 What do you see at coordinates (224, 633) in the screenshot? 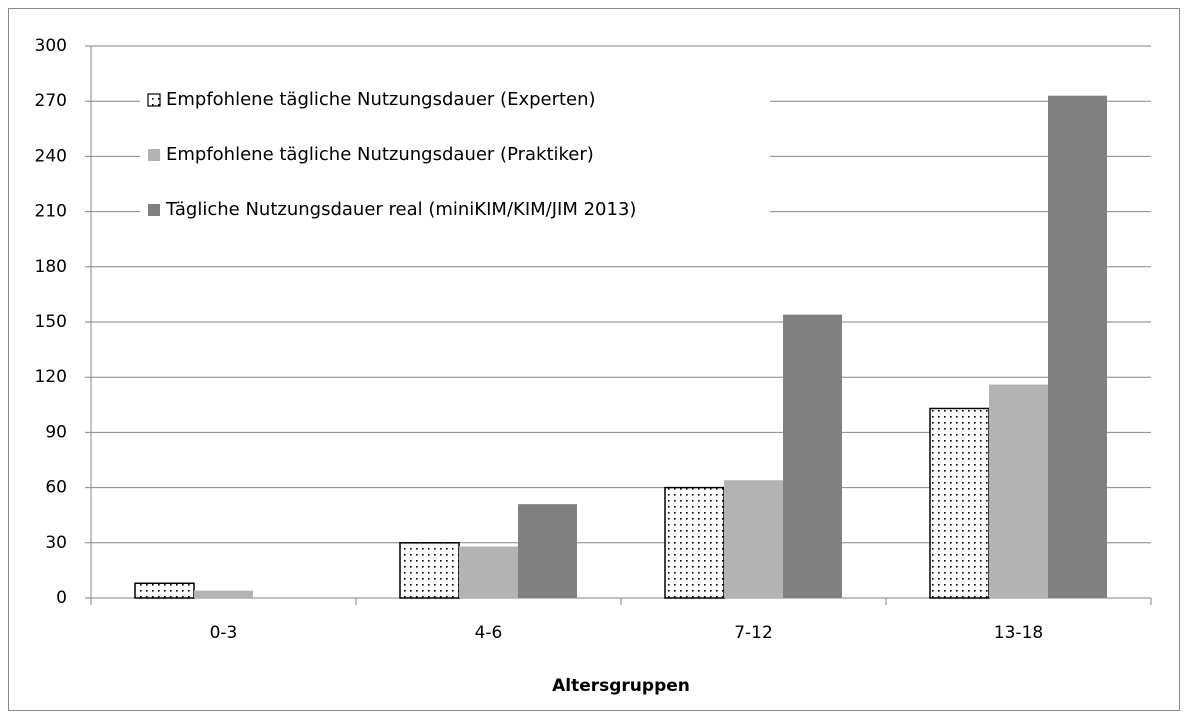
I see `x-tick-label: 0-3` at bounding box center [224, 633].